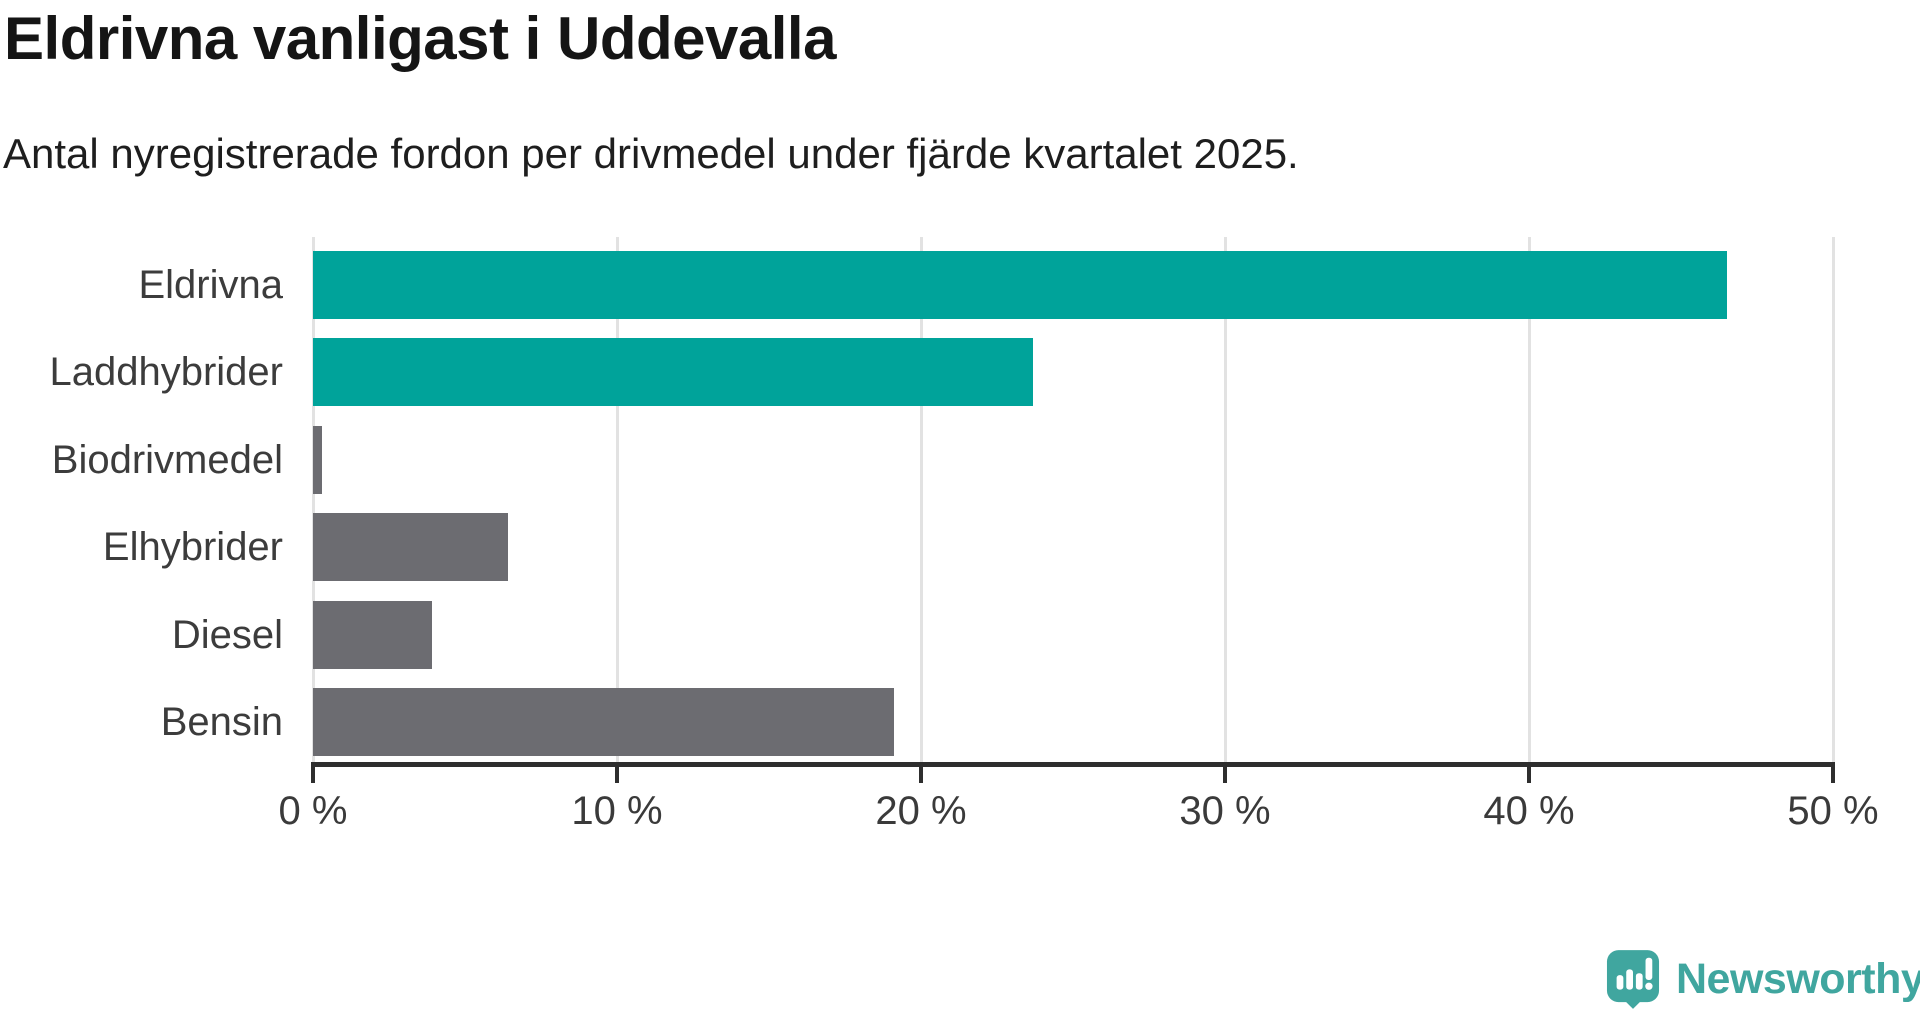  I want to click on bar-biodrivmedel, so click(318, 460).